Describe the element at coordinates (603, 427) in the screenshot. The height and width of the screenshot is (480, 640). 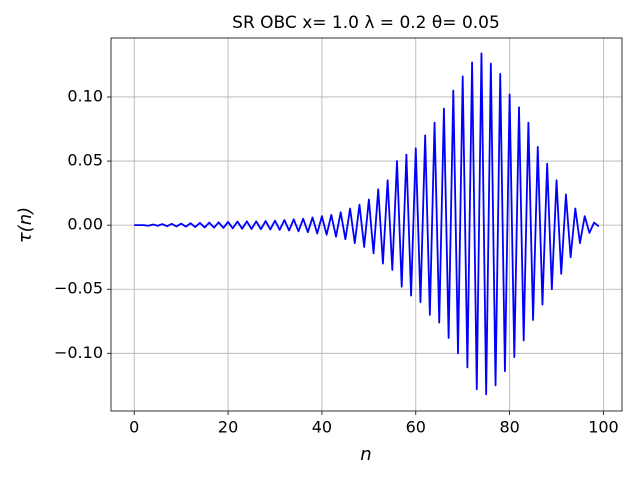
I see `x-tick-label: 100` at that location.